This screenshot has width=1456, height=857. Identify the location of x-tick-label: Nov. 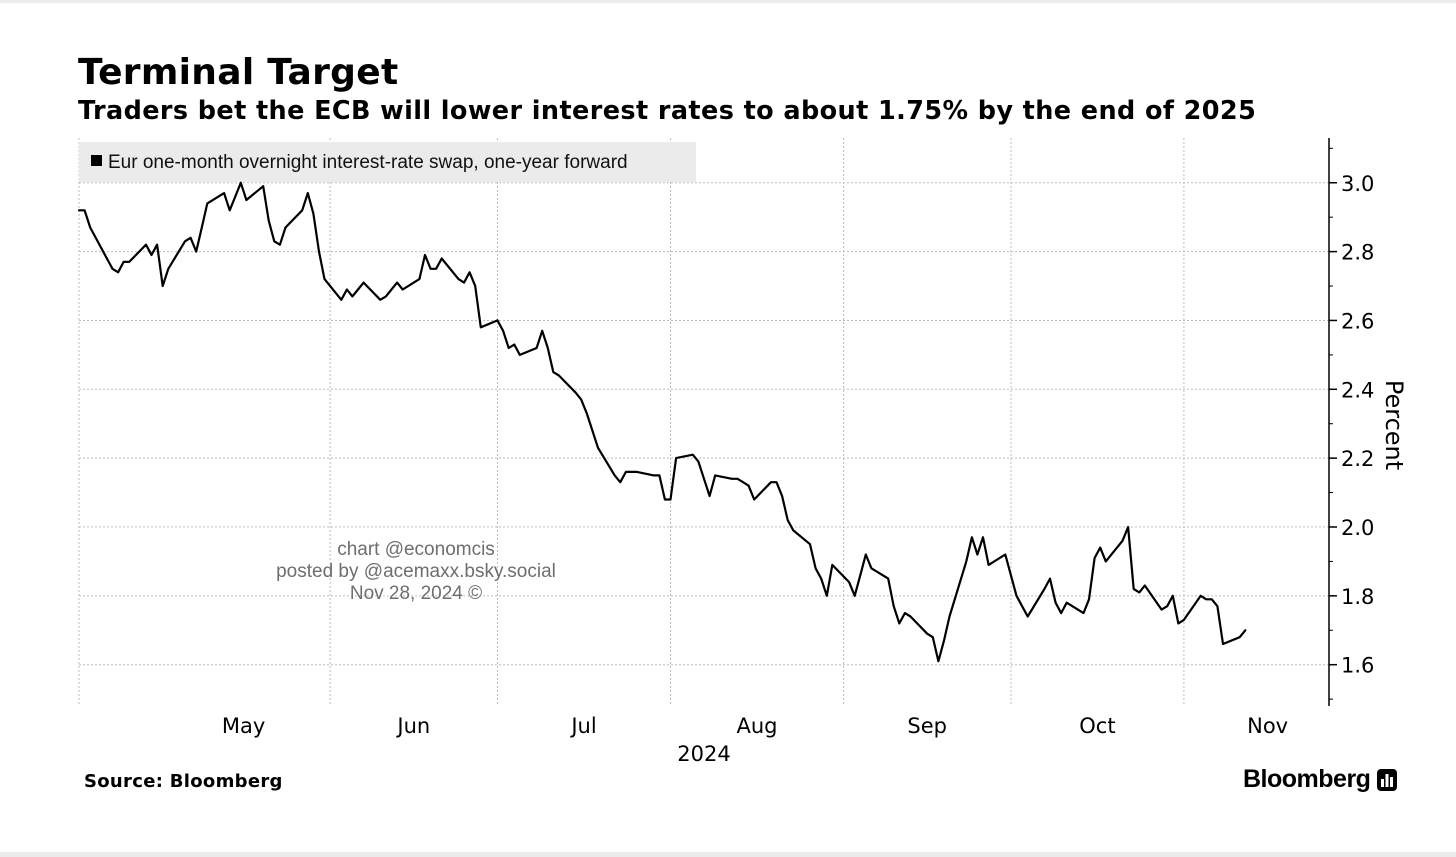
(1267, 726).